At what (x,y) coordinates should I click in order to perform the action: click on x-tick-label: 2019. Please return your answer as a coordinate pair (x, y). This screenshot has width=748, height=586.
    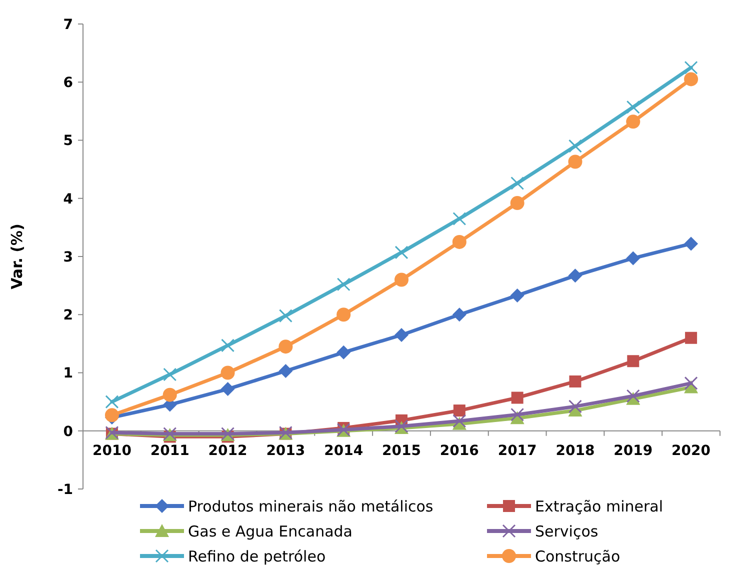
    Looking at the image, I should click on (633, 450).